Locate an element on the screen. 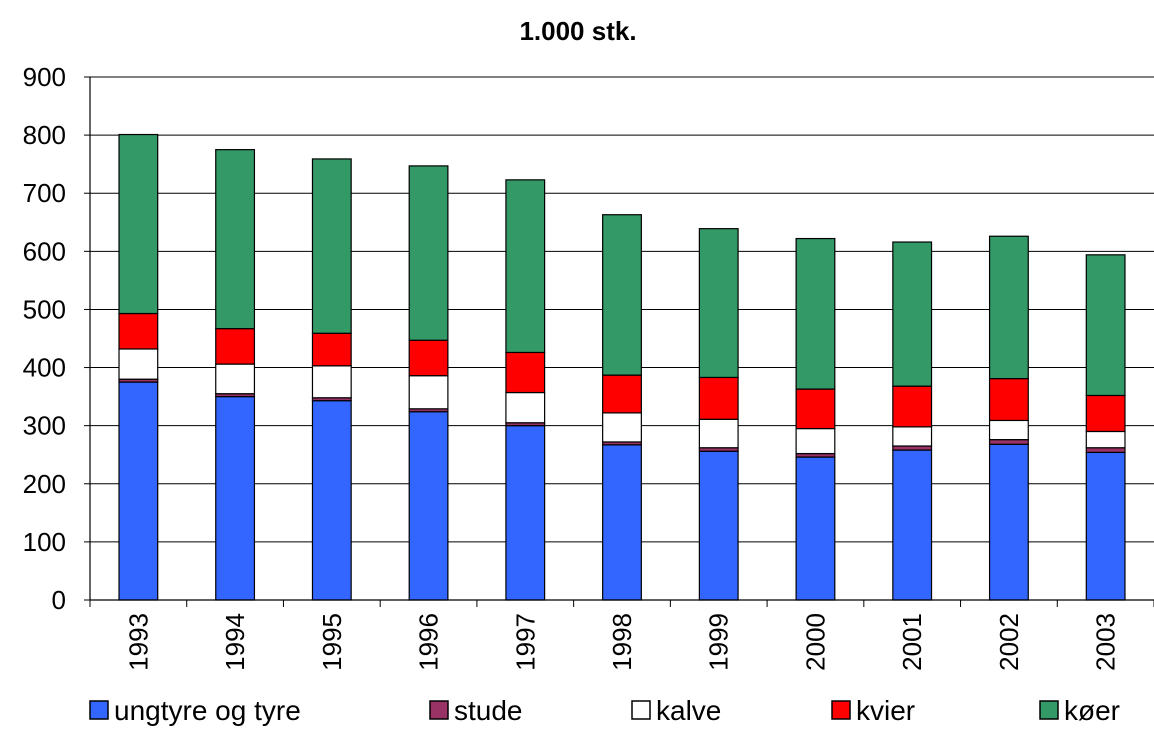  x-tick-label: 2001 is located at coordinates (912, 642).